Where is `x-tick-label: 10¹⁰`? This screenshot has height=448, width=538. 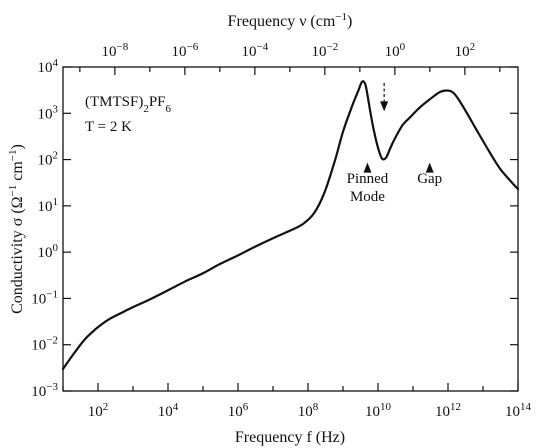 x-tick-label: 10¹⁰ is located at coordinates (378, 410).